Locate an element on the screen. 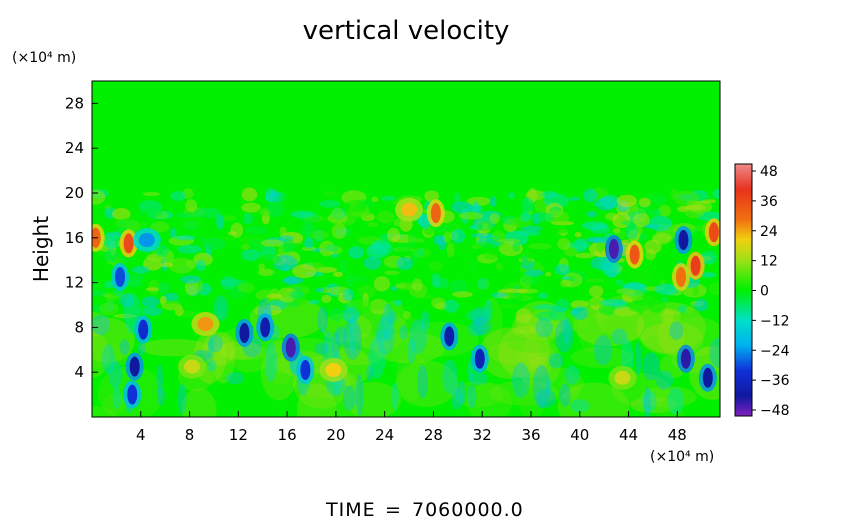 This screenshot has width=854, height=519. time-value: 7060000.0 is located at coordinates (468, 509).